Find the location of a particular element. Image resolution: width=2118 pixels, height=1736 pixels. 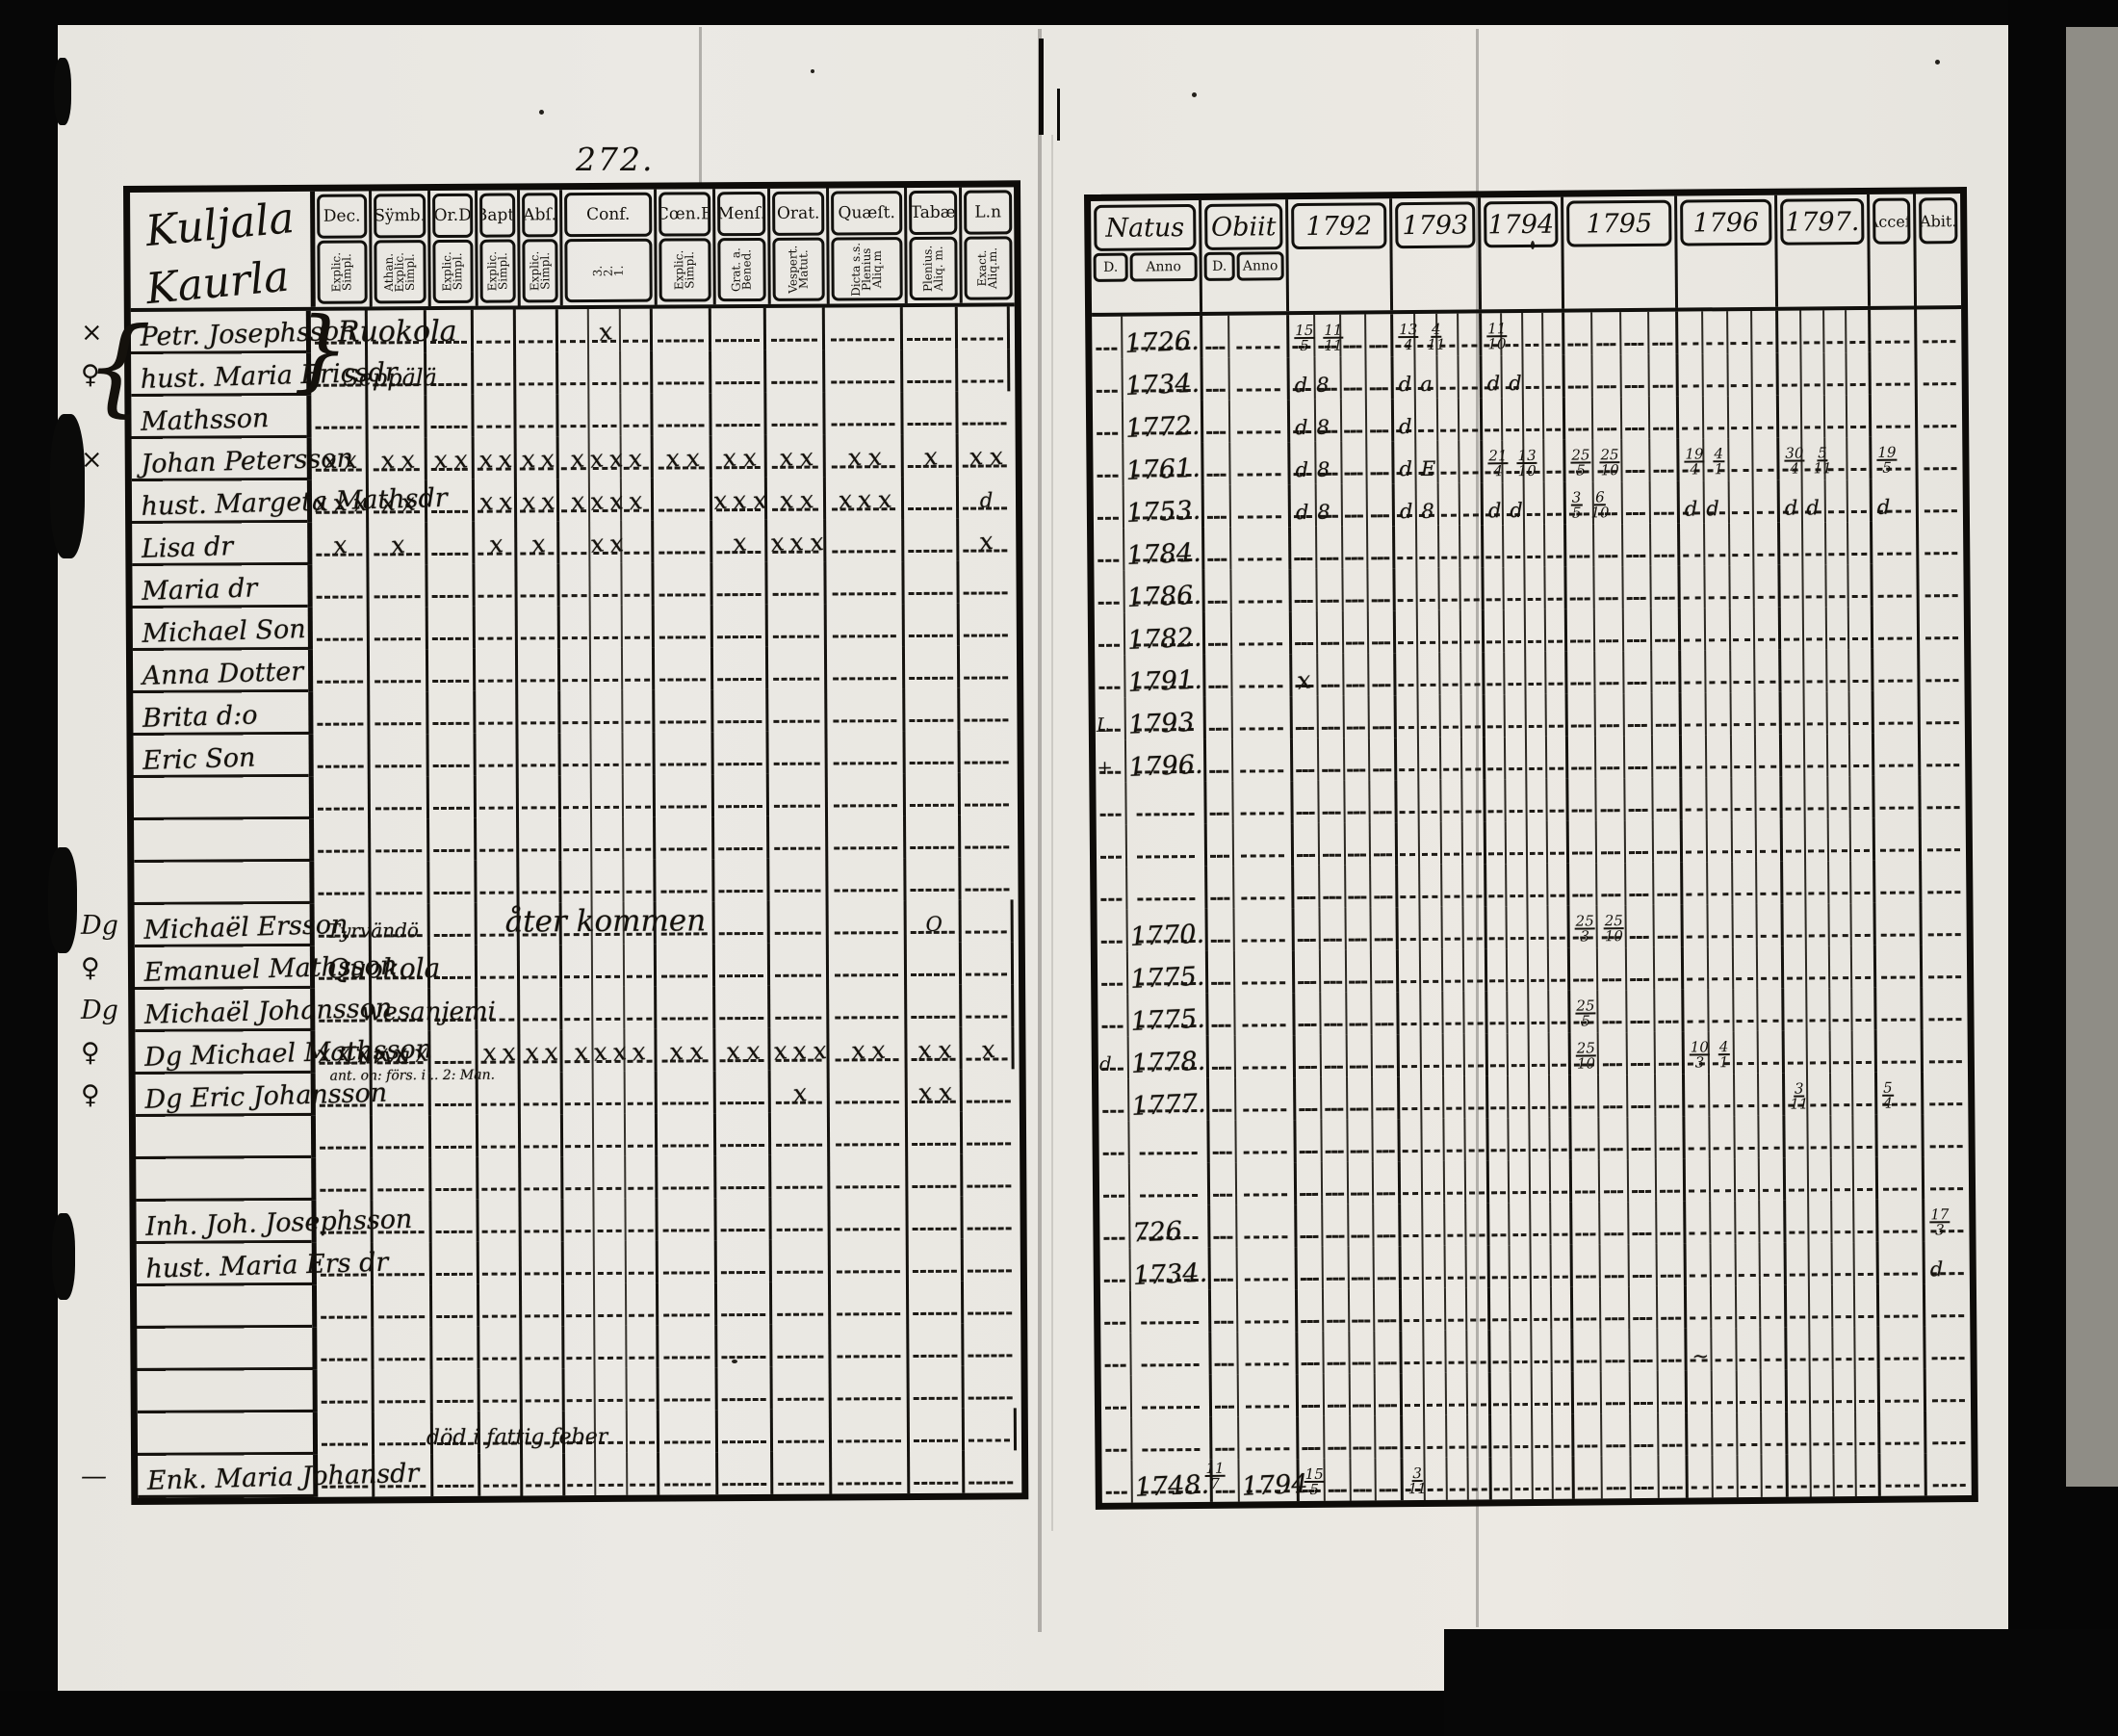

place-note: Quokola is located at coordinates (384, 969).